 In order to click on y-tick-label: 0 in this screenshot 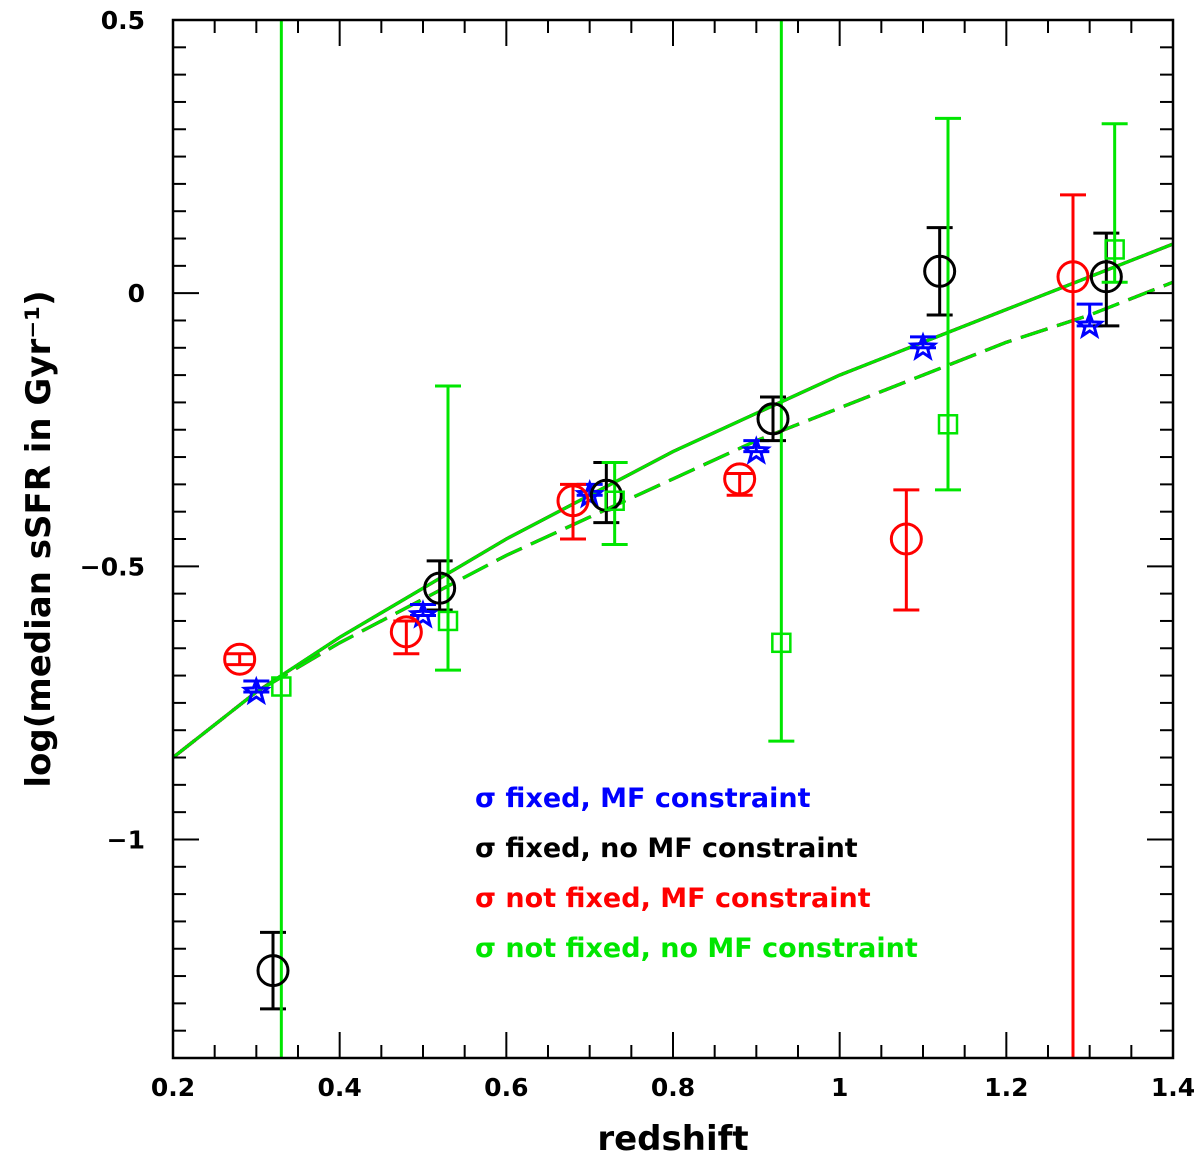, I will do `click(136, 293)`.